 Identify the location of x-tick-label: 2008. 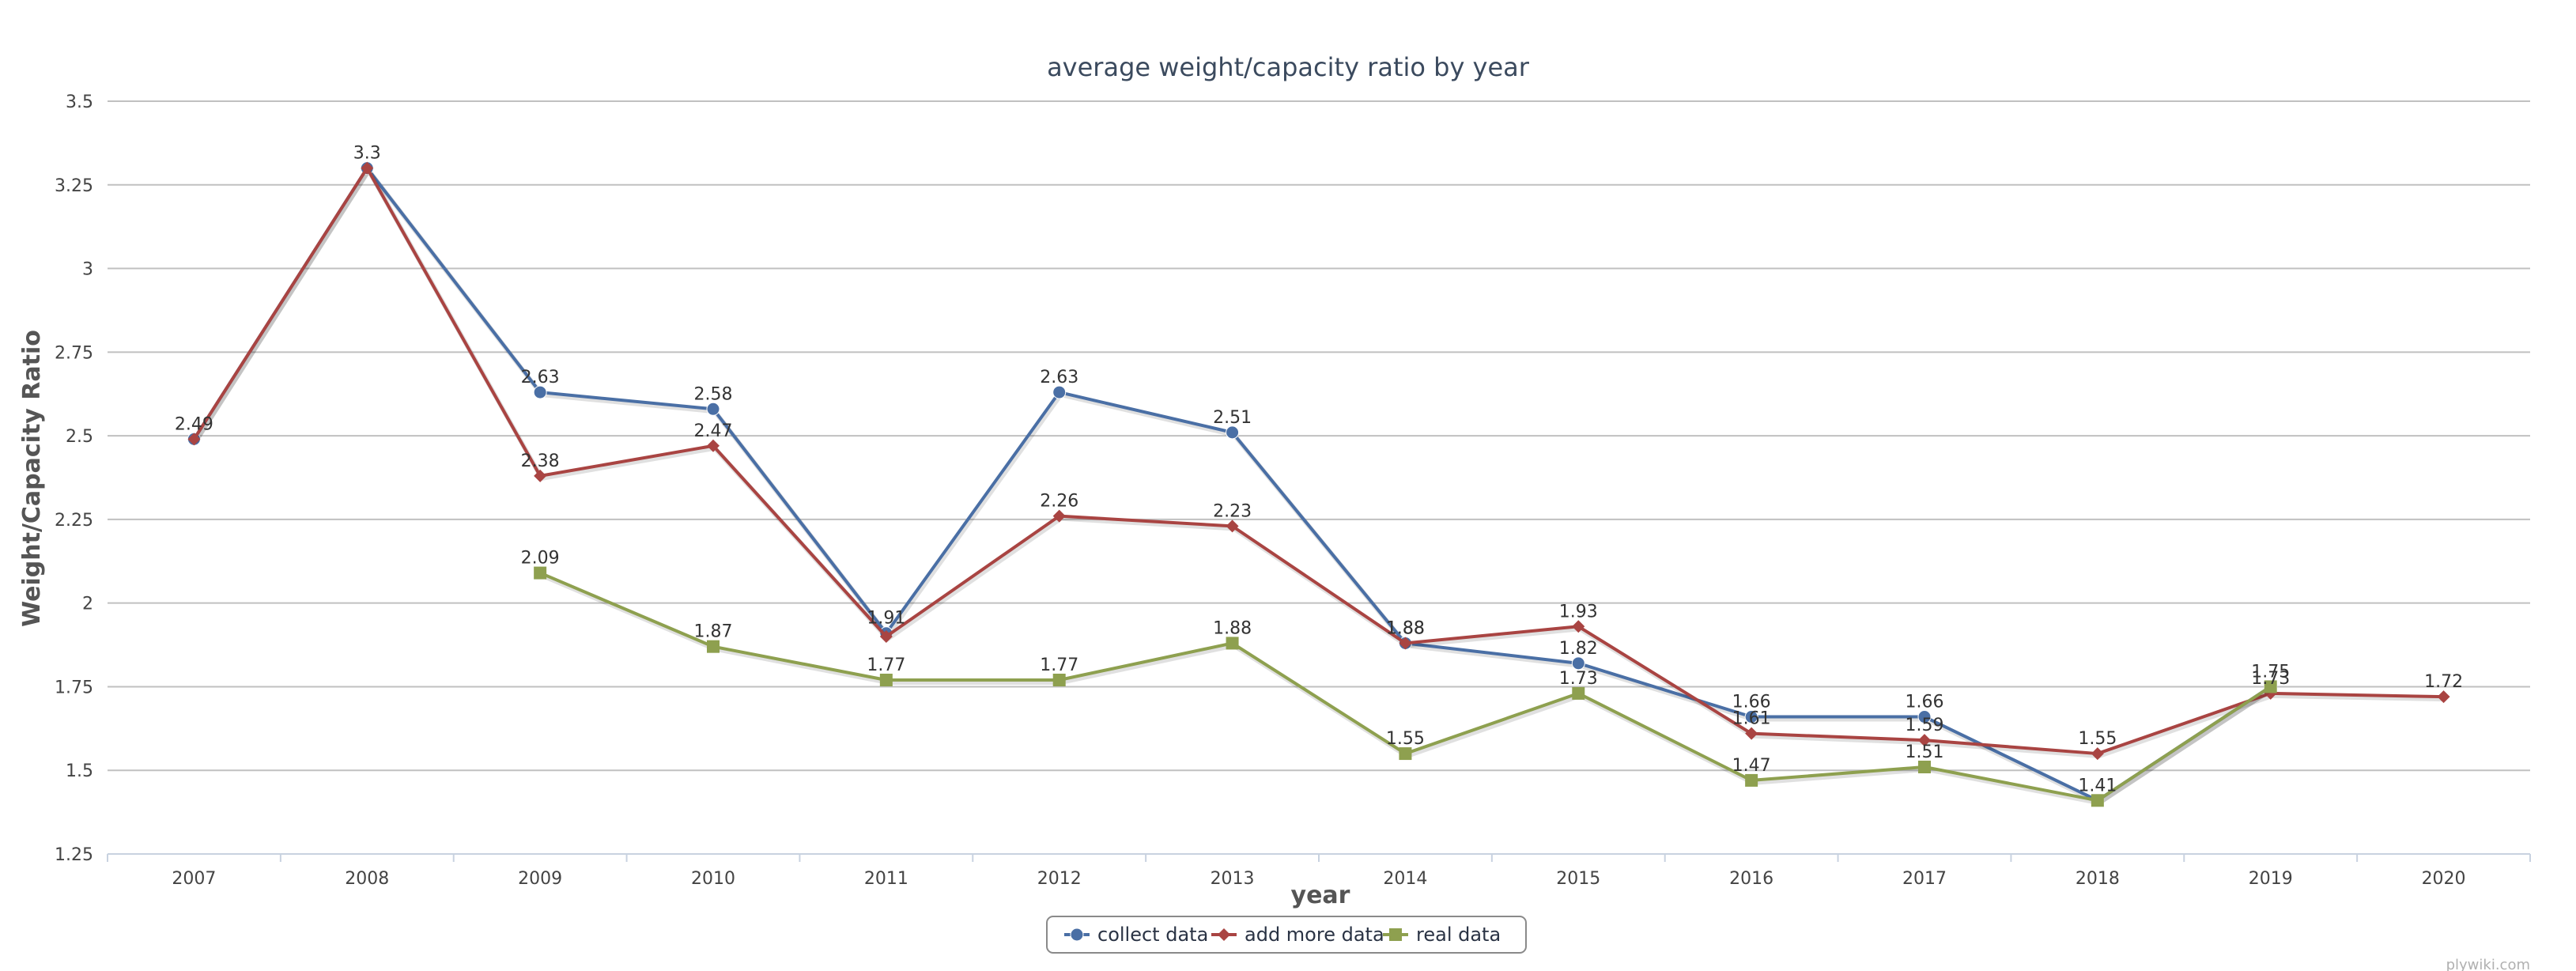
(367, 879).